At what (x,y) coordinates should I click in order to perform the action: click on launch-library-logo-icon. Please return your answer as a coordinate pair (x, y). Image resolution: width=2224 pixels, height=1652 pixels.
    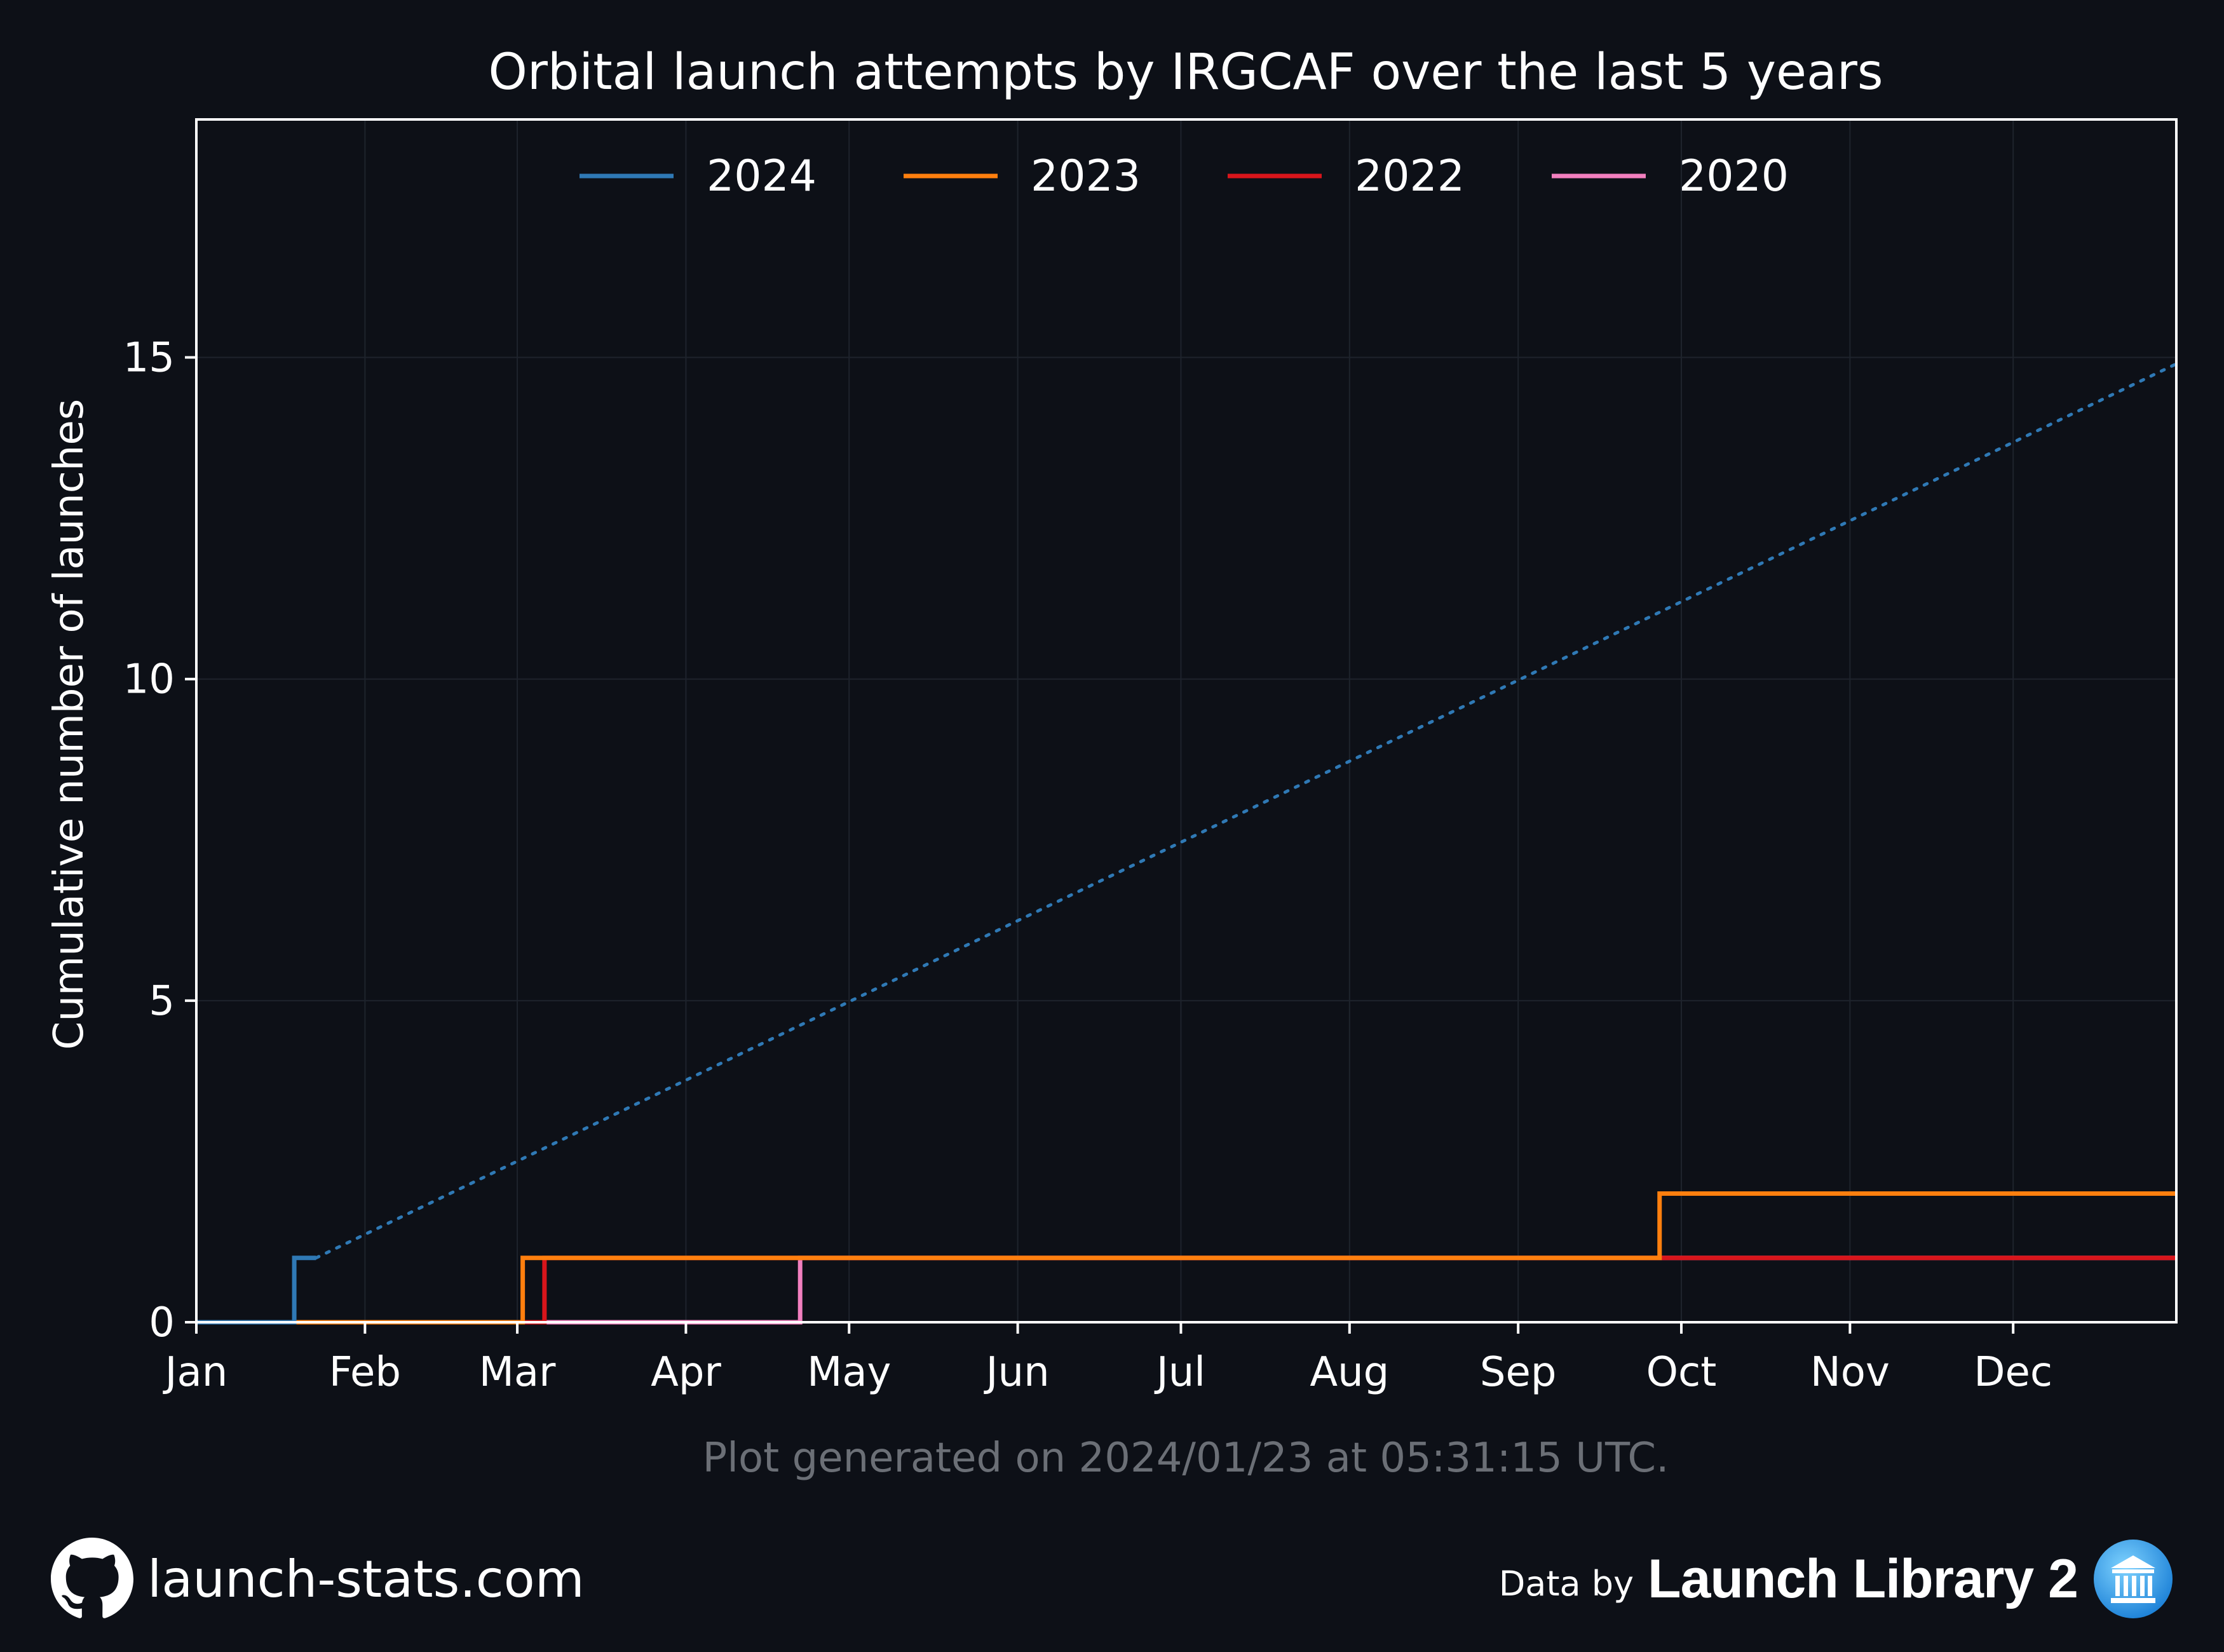
    Looking at the image, I should click on (2133, 1579).